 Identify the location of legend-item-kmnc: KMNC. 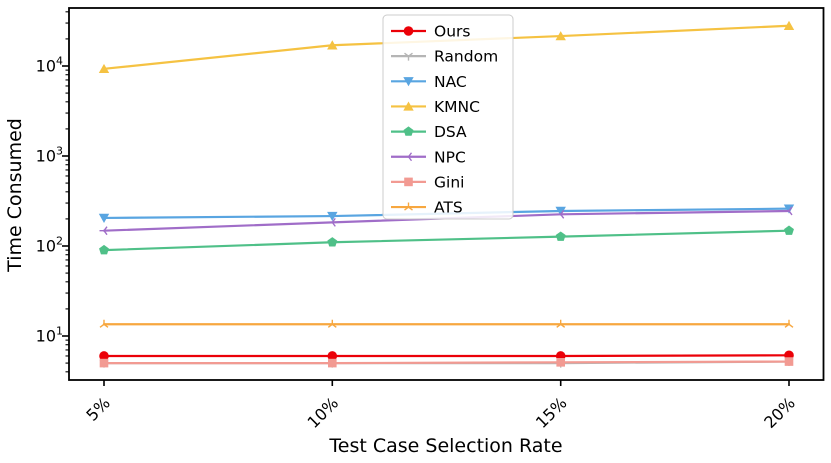
(435, 107).